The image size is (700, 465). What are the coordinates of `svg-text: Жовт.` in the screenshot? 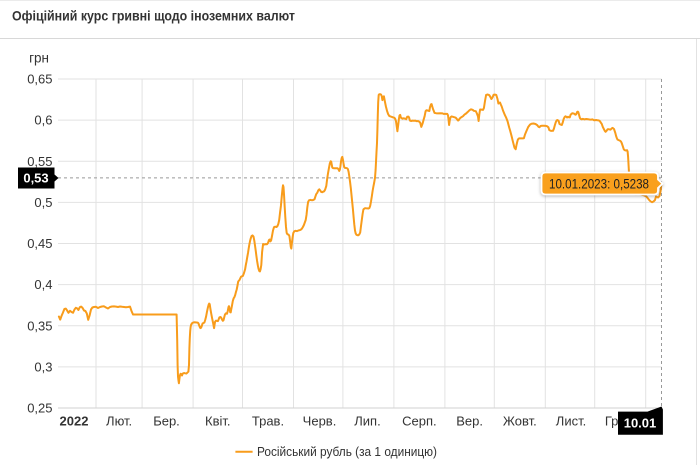 It's located at (520, 421).